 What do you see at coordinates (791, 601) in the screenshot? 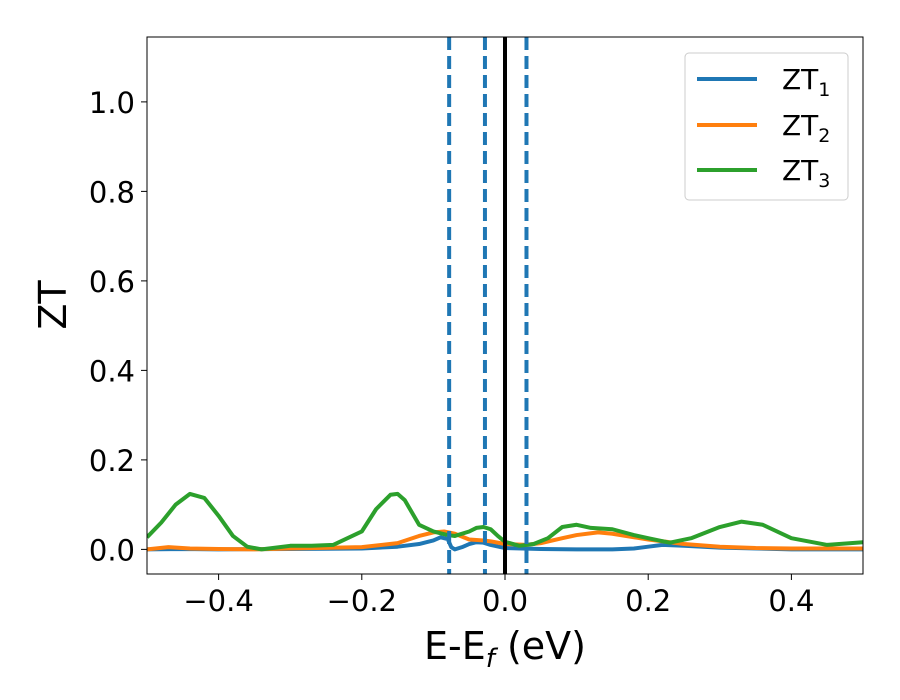
I see `x-tick-label: 0.4` at bounding box center [791, 601].